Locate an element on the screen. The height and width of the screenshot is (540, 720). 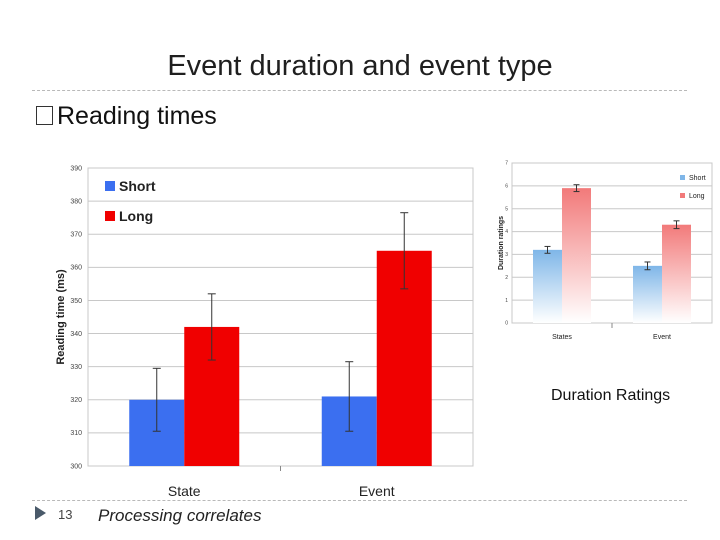
y-tick-label: 300 is located at coordinates (76, 466).